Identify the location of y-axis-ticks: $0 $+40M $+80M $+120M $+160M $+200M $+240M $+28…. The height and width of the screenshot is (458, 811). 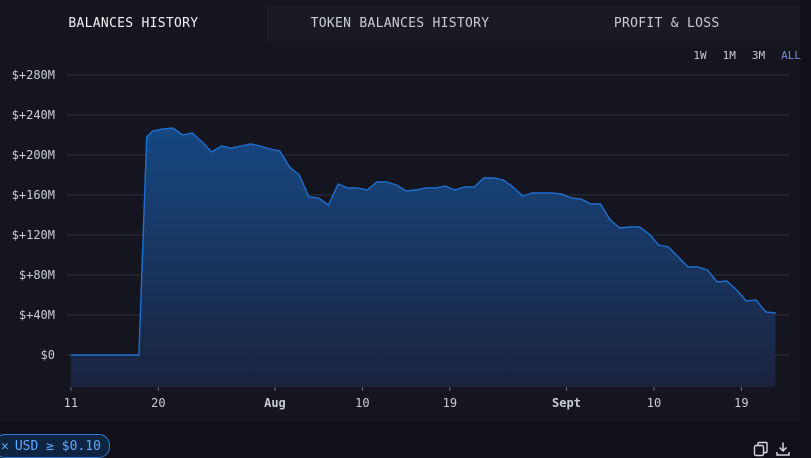
(33, 215).